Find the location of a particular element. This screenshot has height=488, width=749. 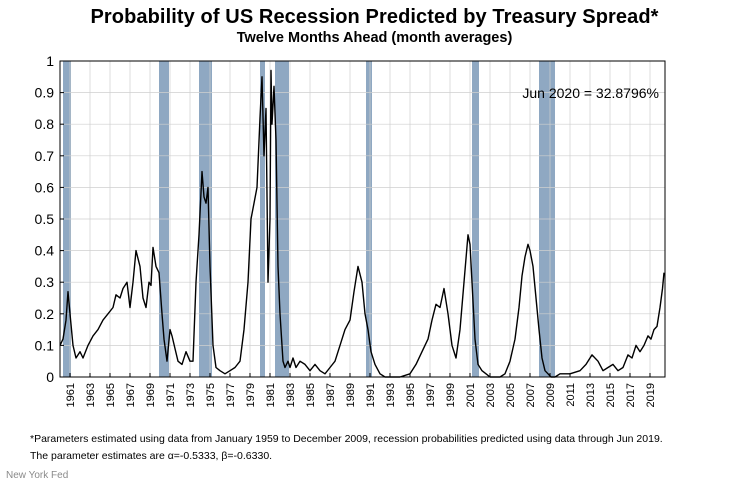

y-tick-label-2: 0.2 is located at coordinates (45, 314).